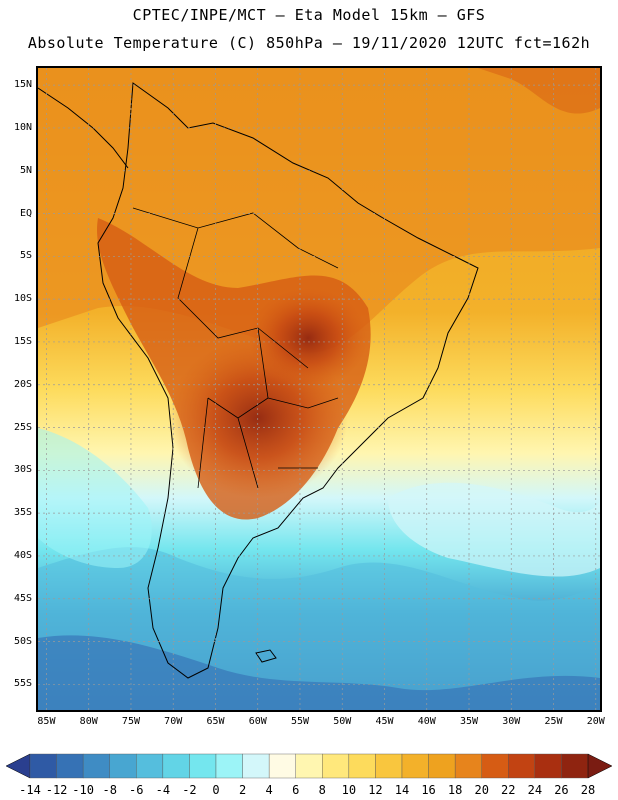 This screenshot has width=618, height=800. I want to click on lat-label: 15N, so click(22, 85).